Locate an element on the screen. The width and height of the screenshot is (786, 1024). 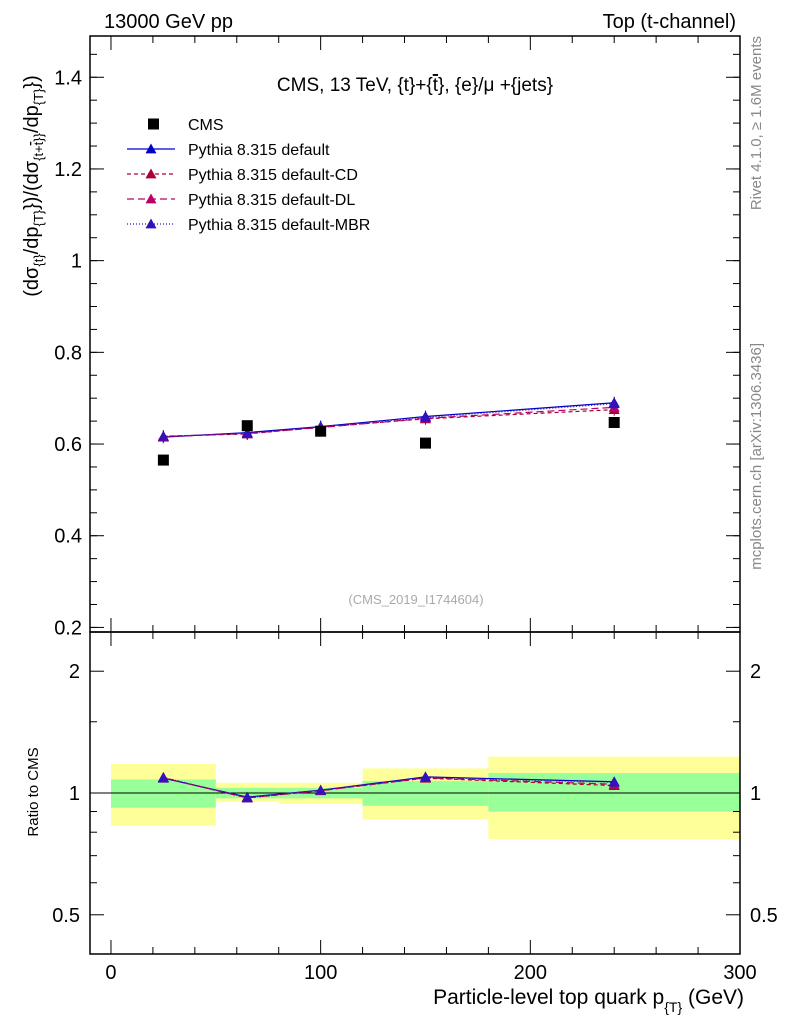
legend-label: Pythia 8.315 default-MBR is located at coordinates (279, 225).